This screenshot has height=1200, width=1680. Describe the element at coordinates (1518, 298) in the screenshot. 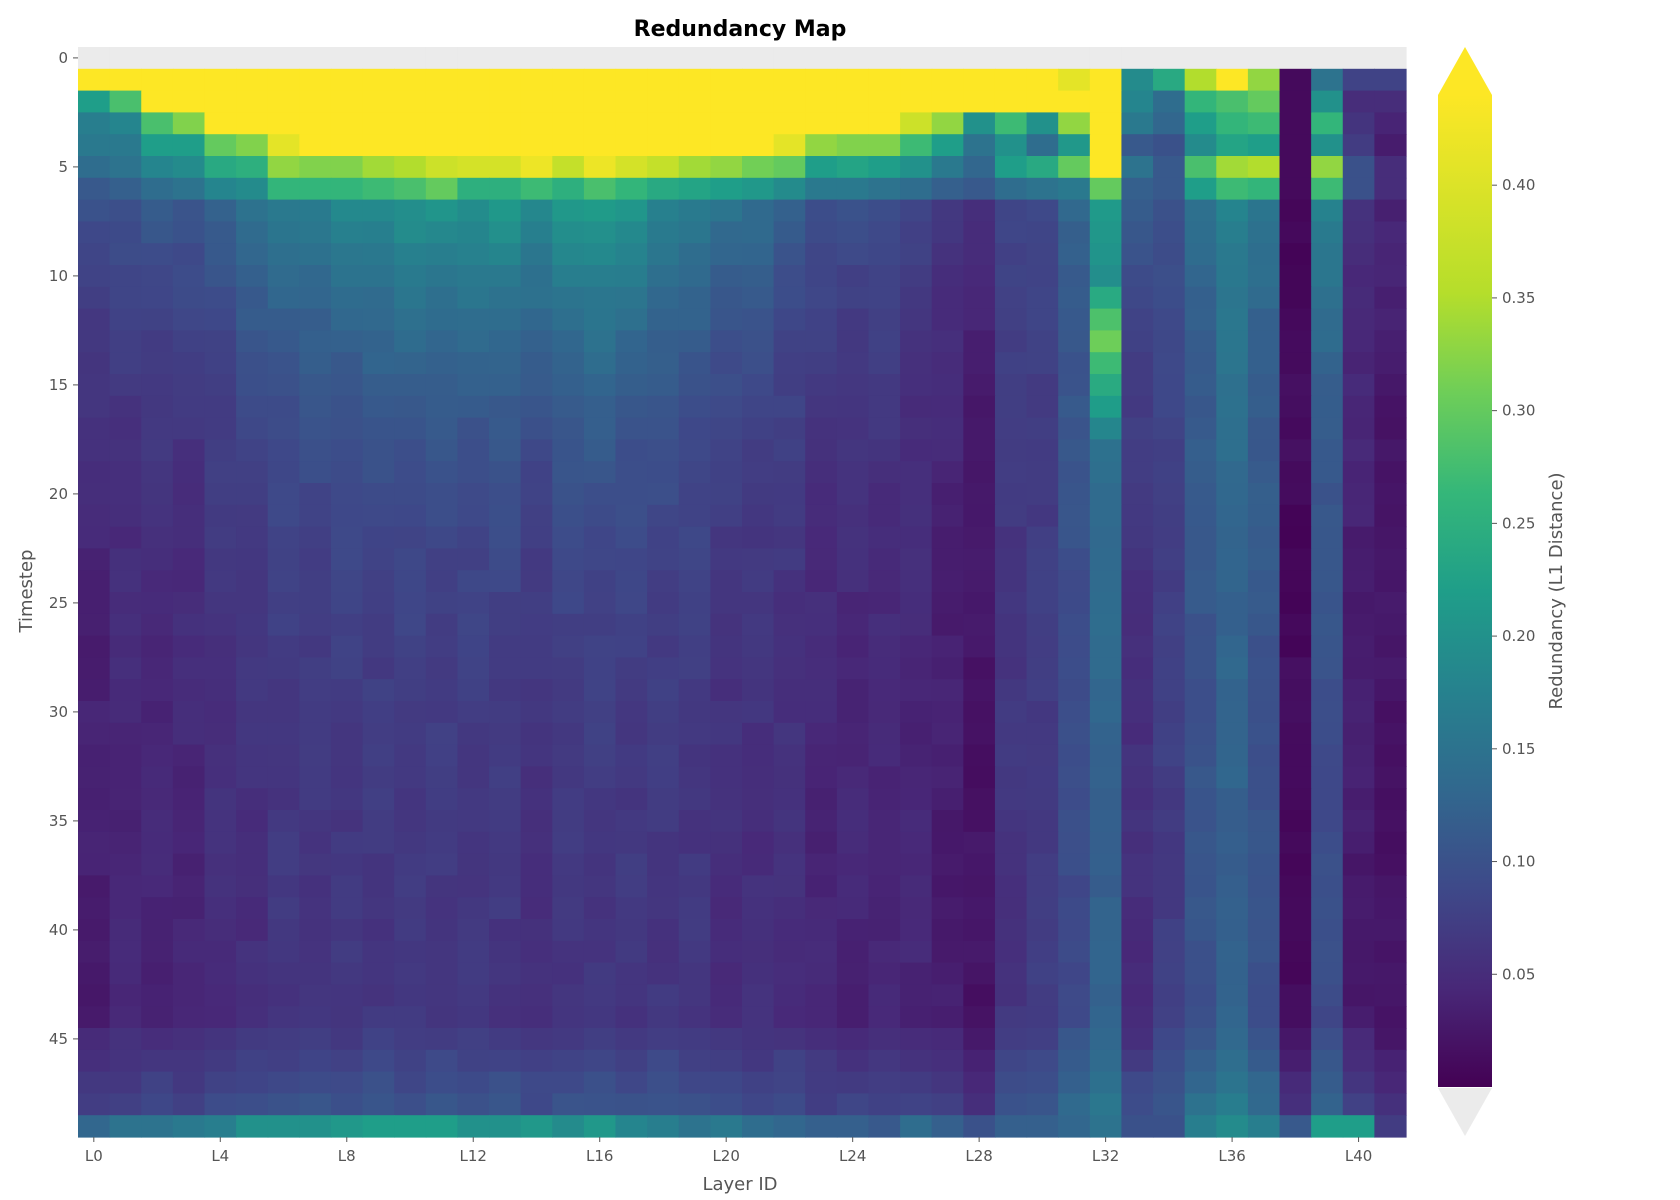

I see `colorbar-tick-label: 0.35` at that location.